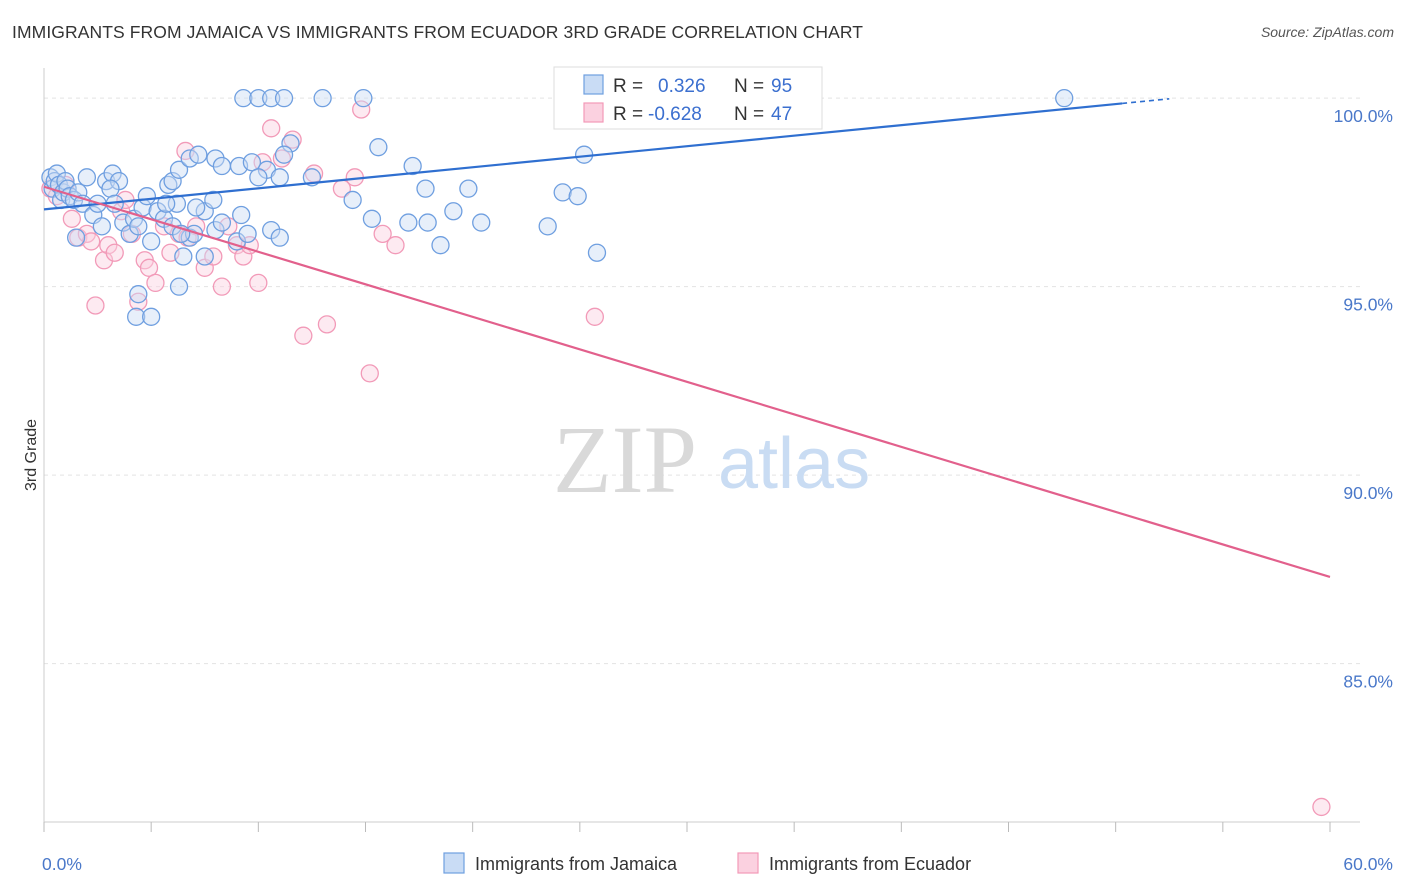 This screenshot has width=1406, height=892. I want to click on x-tick-label: 60.0%, so click(1368, 864).